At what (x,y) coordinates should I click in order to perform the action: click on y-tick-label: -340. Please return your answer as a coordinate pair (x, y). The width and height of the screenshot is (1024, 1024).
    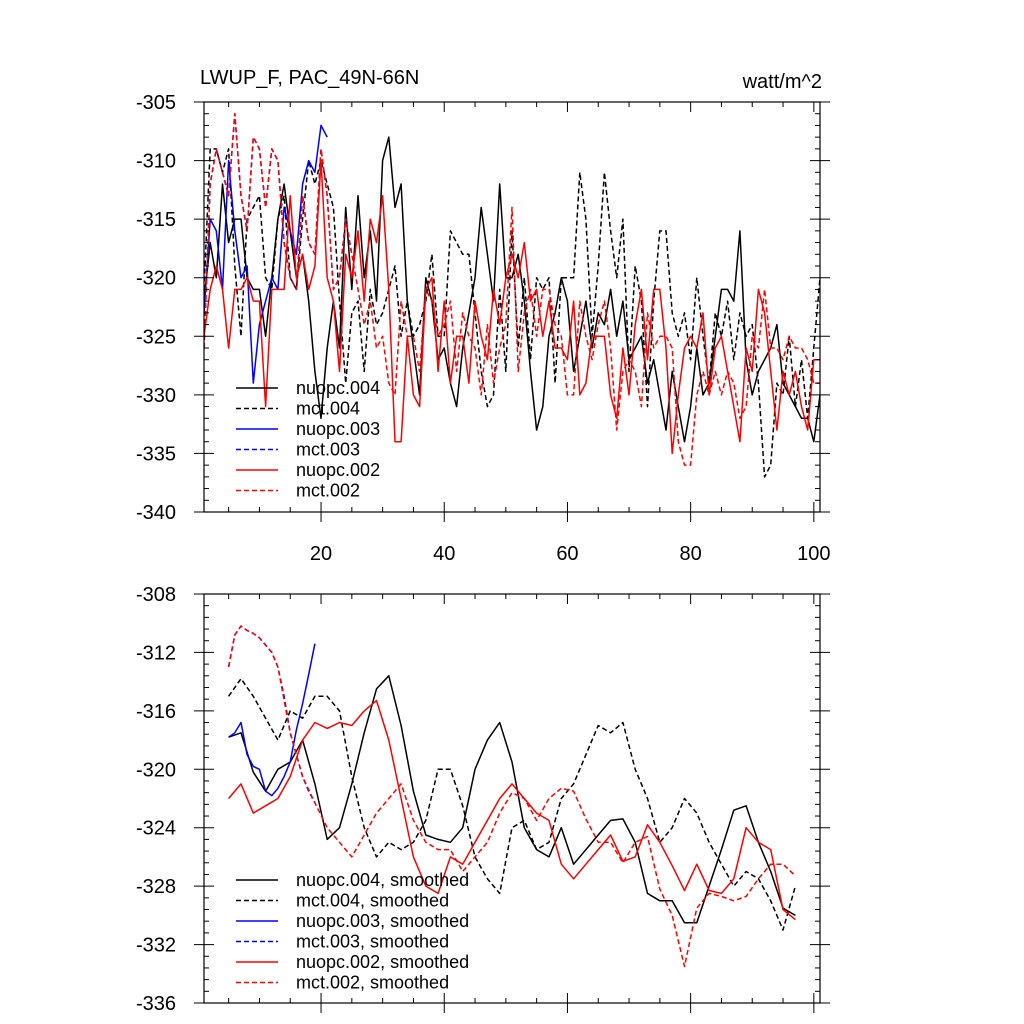
    Looking at the image, I should click on (156, 513).